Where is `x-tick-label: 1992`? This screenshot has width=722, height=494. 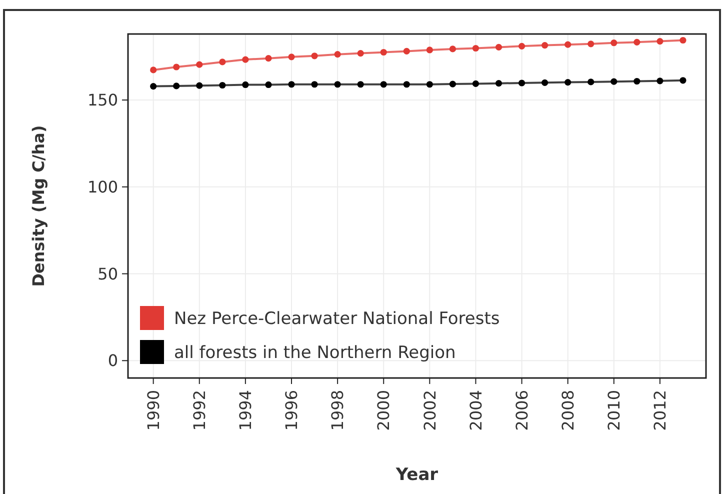 x-tick-label: 1992 is located at coordinates (199, 410).